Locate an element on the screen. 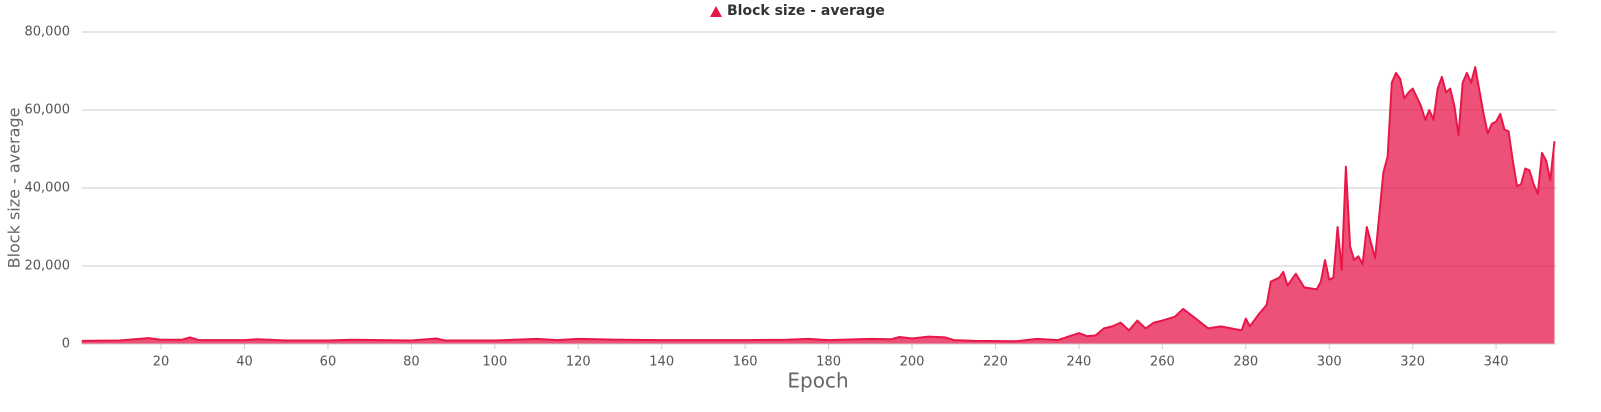  legend-label: Block size - average is located at coordinates (806, 11).